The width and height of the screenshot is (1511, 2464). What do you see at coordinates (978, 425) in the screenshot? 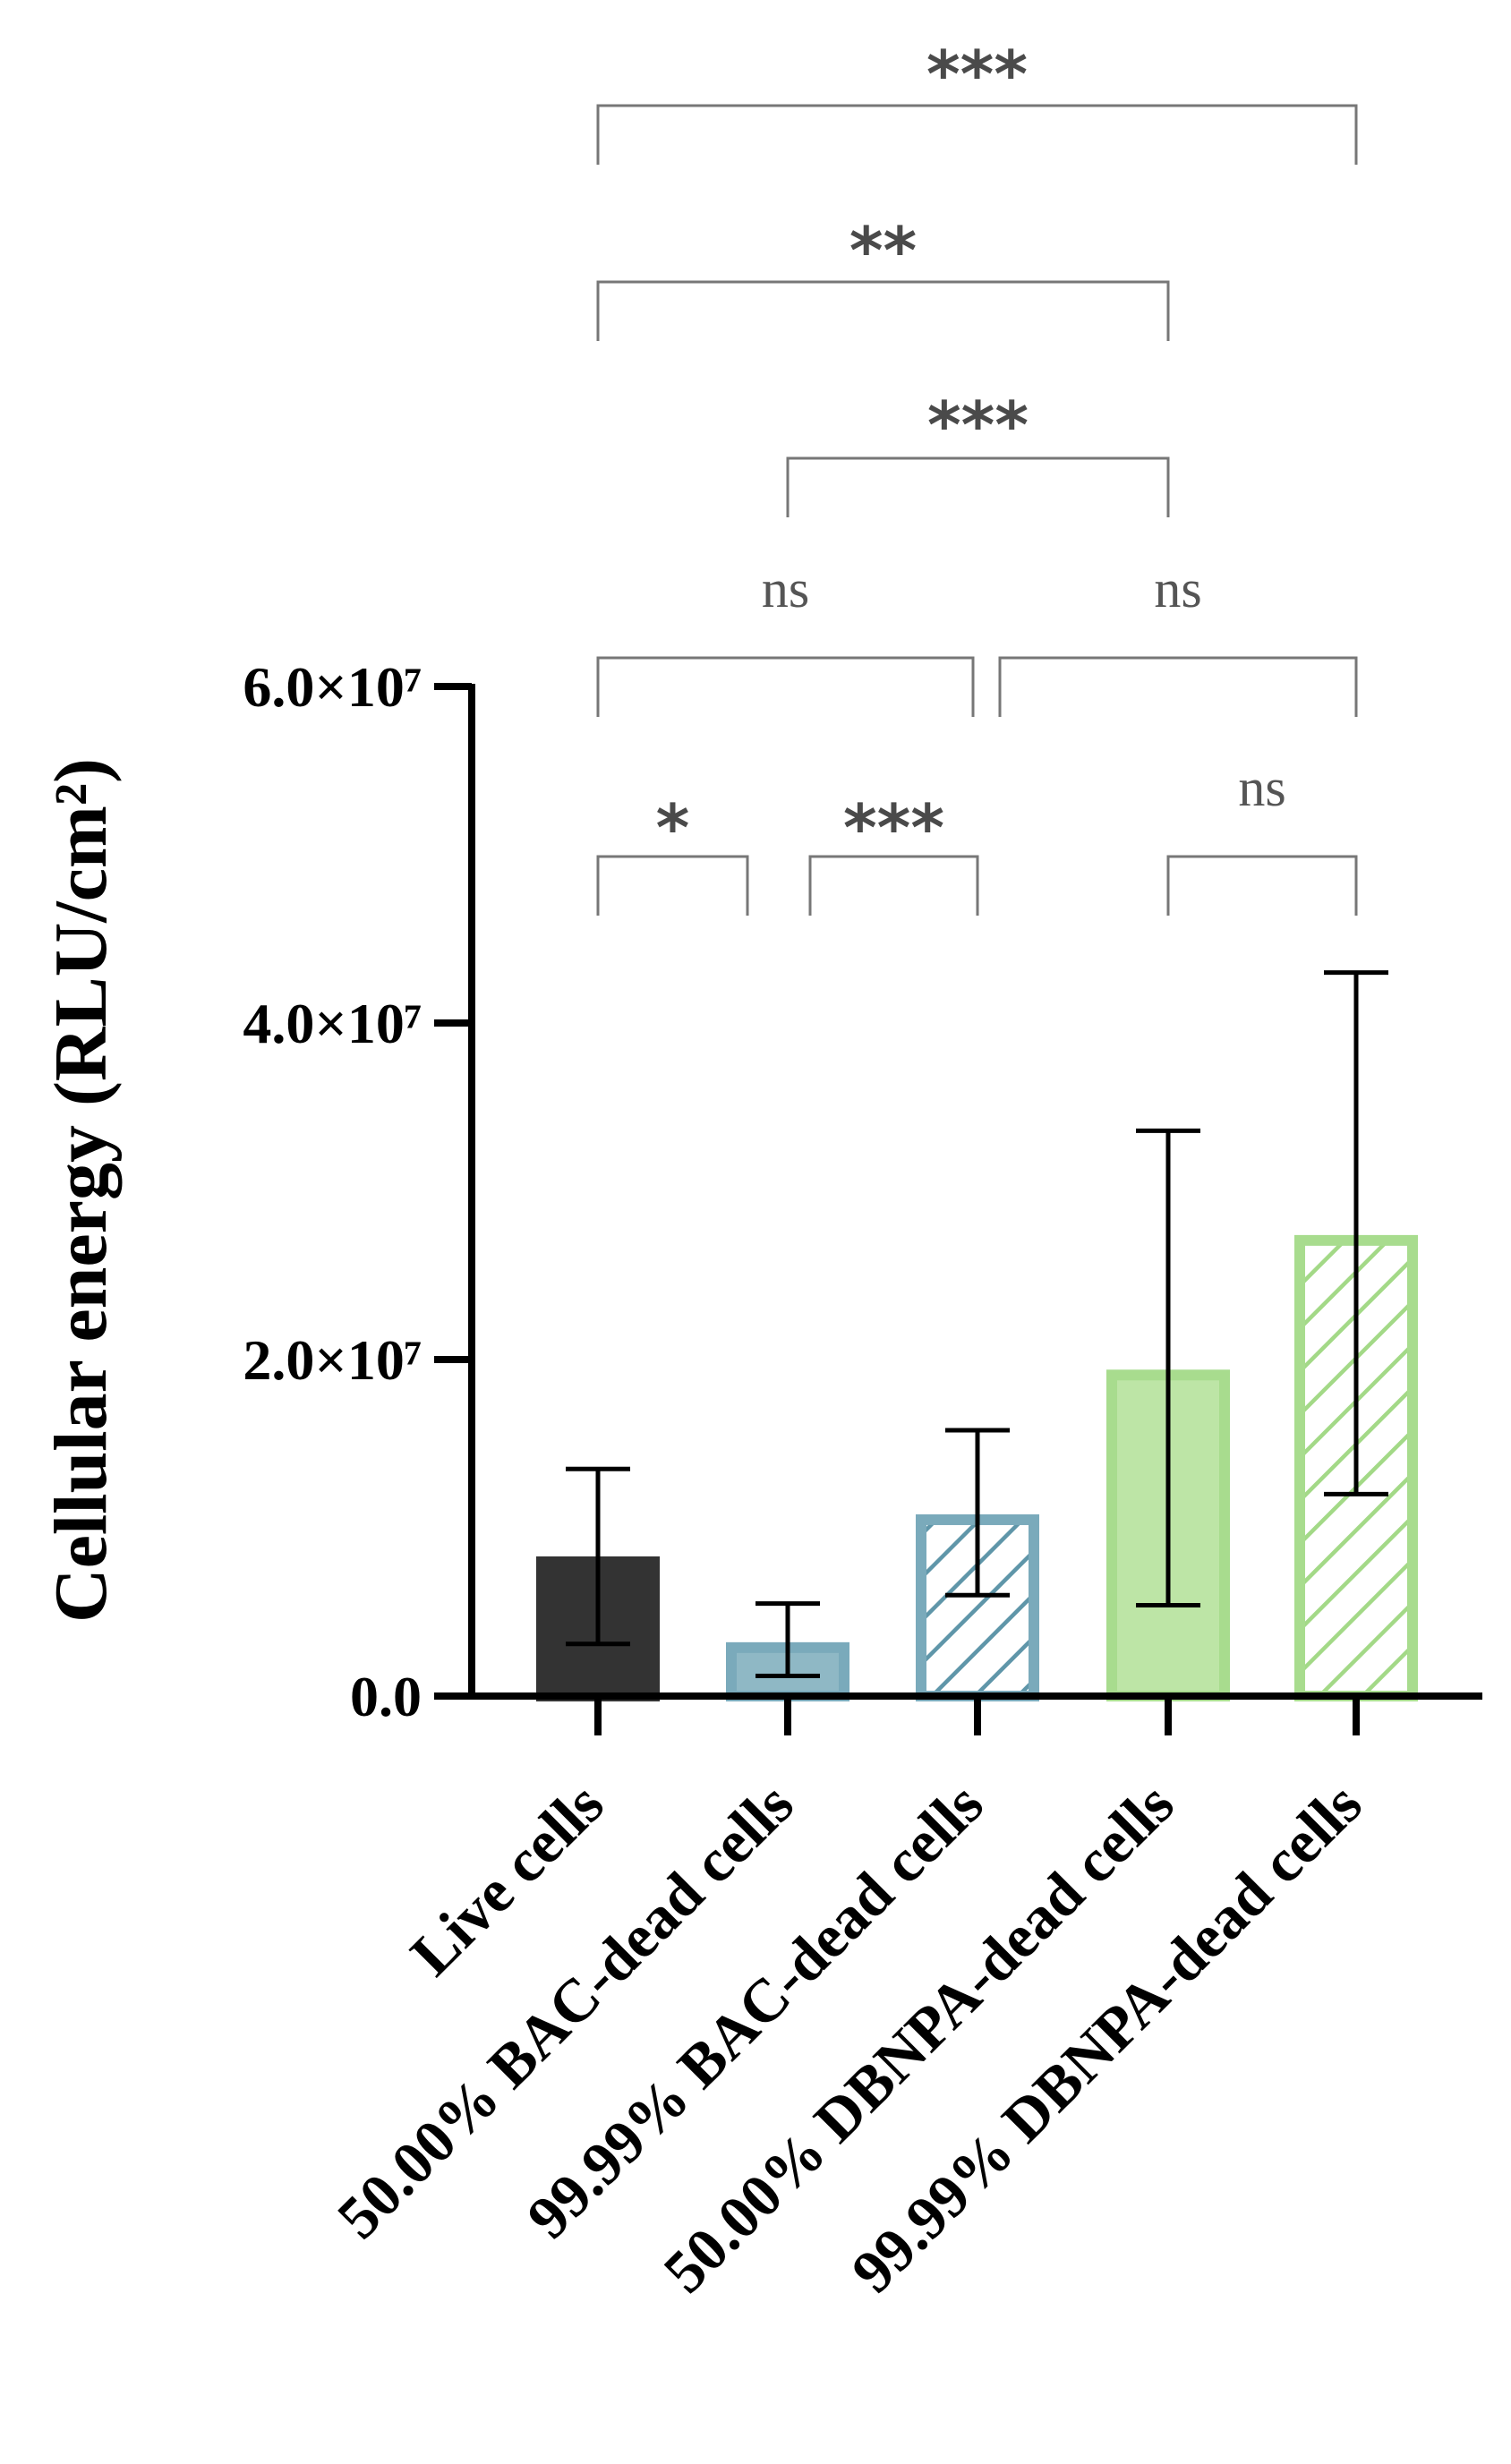
I see `significance-label-6: ***` at bounding box center [978, 425].